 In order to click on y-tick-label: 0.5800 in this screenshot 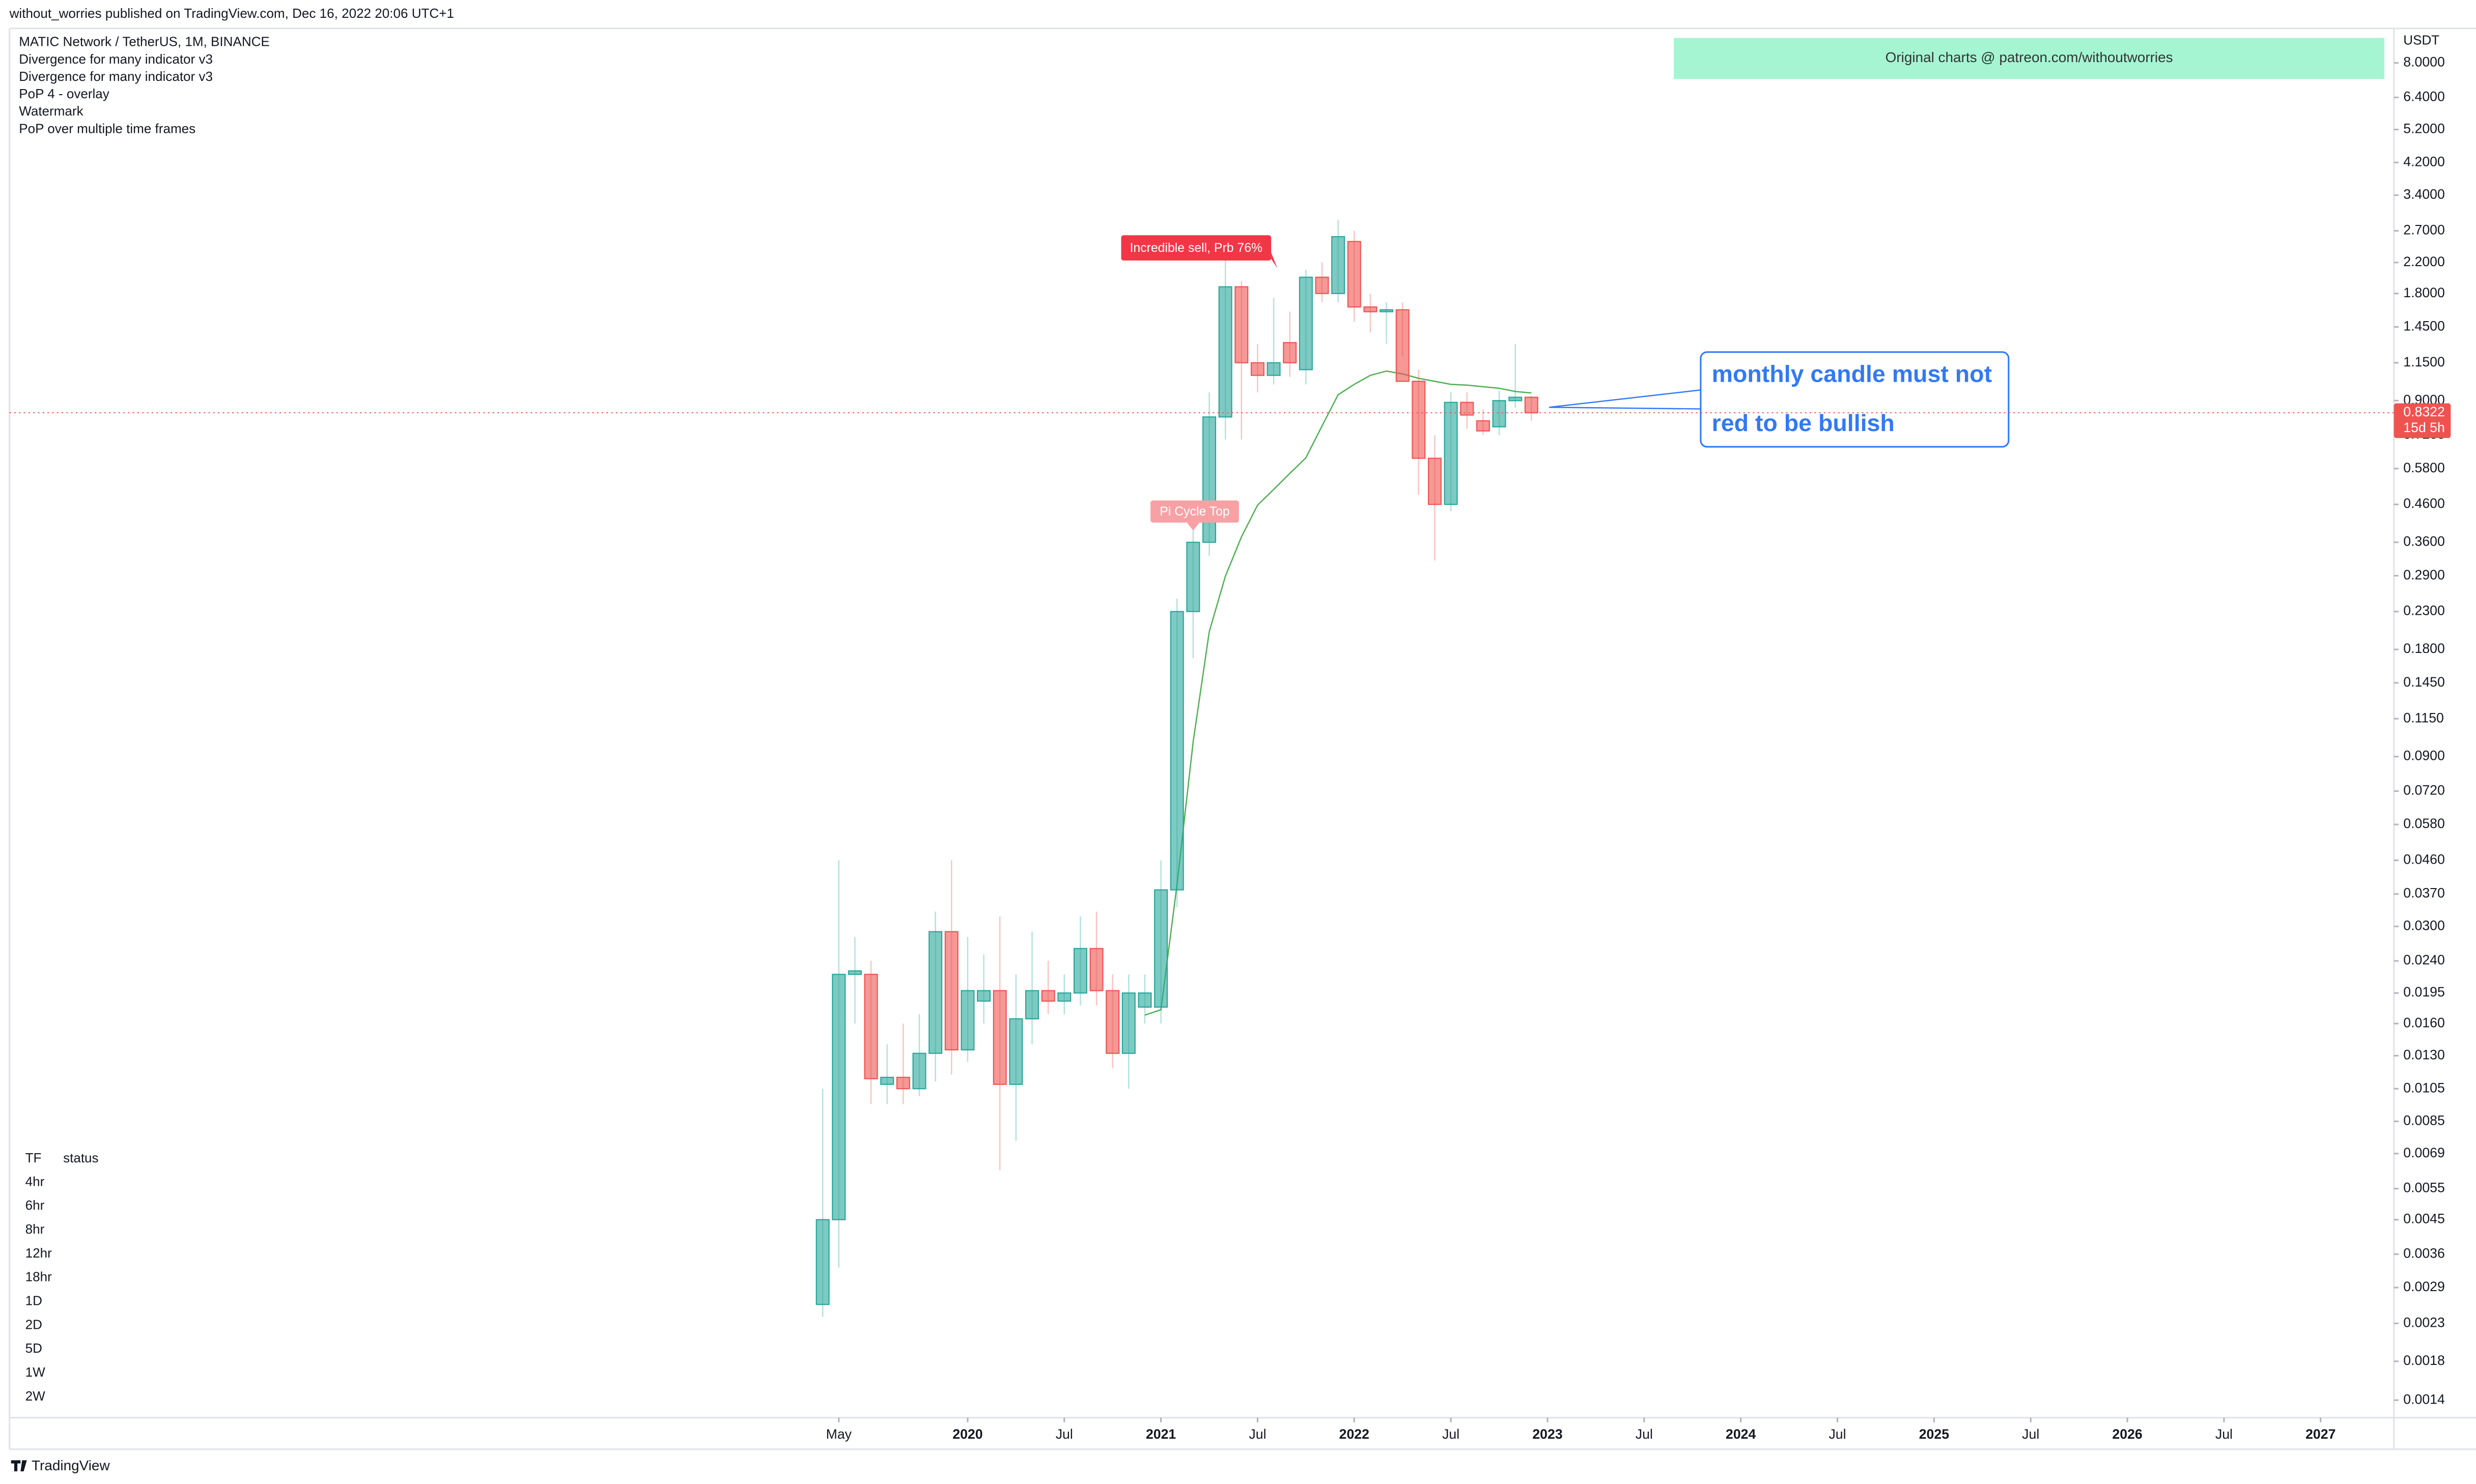, I will do `click(2424, 467)`.